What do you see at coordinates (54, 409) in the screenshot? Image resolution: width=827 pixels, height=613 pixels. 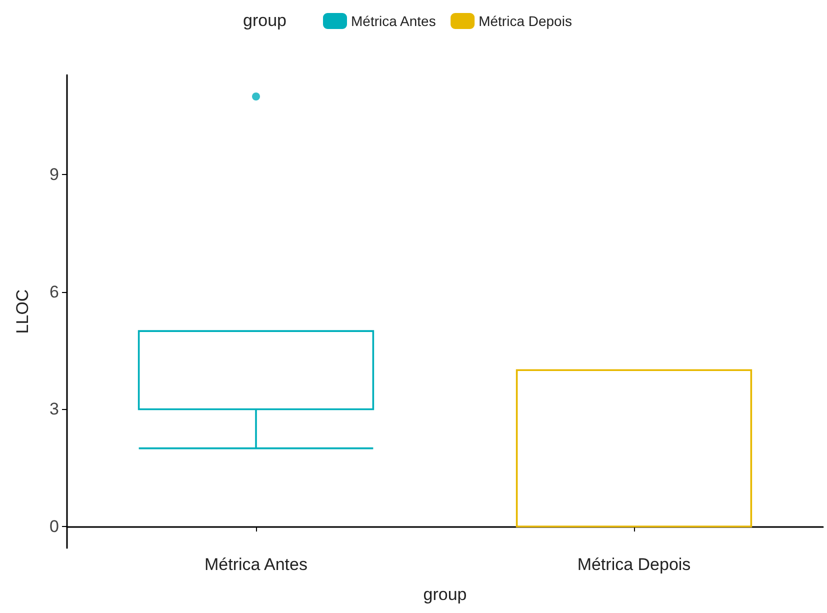 I see `y-tick-label: 3` at bounding box center [54, 409].